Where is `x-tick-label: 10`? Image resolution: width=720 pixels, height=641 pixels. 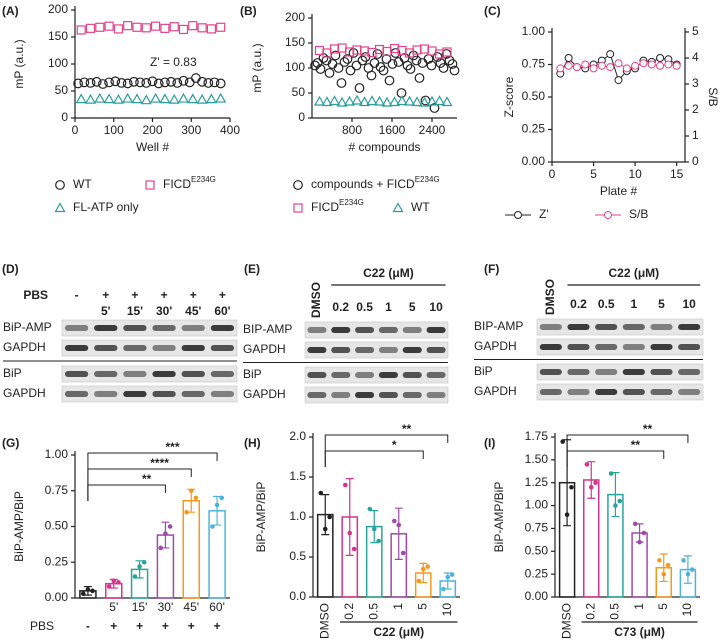
x-tick-label: 10 is located at coordinates (447, 610).